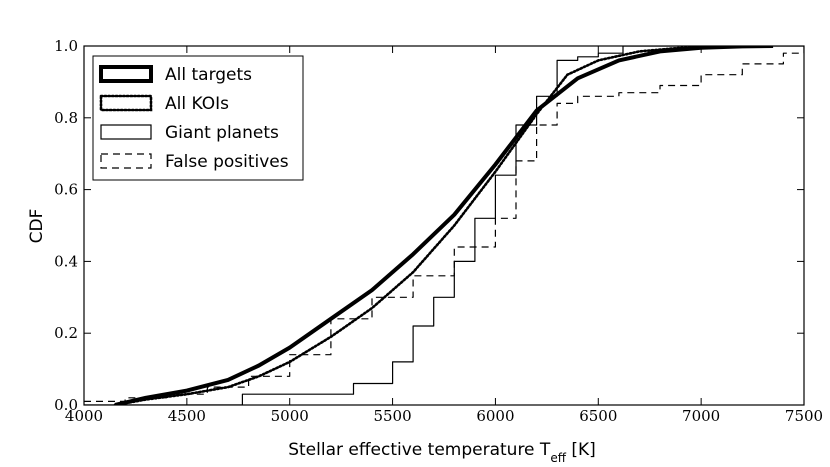 Image resolution: width=830 pixels, height=467 pixels. What do you see at coordinates (66, 261) in the screenshot?
I see `y-tick-label: 0.4` at bounding box center [66, 261].